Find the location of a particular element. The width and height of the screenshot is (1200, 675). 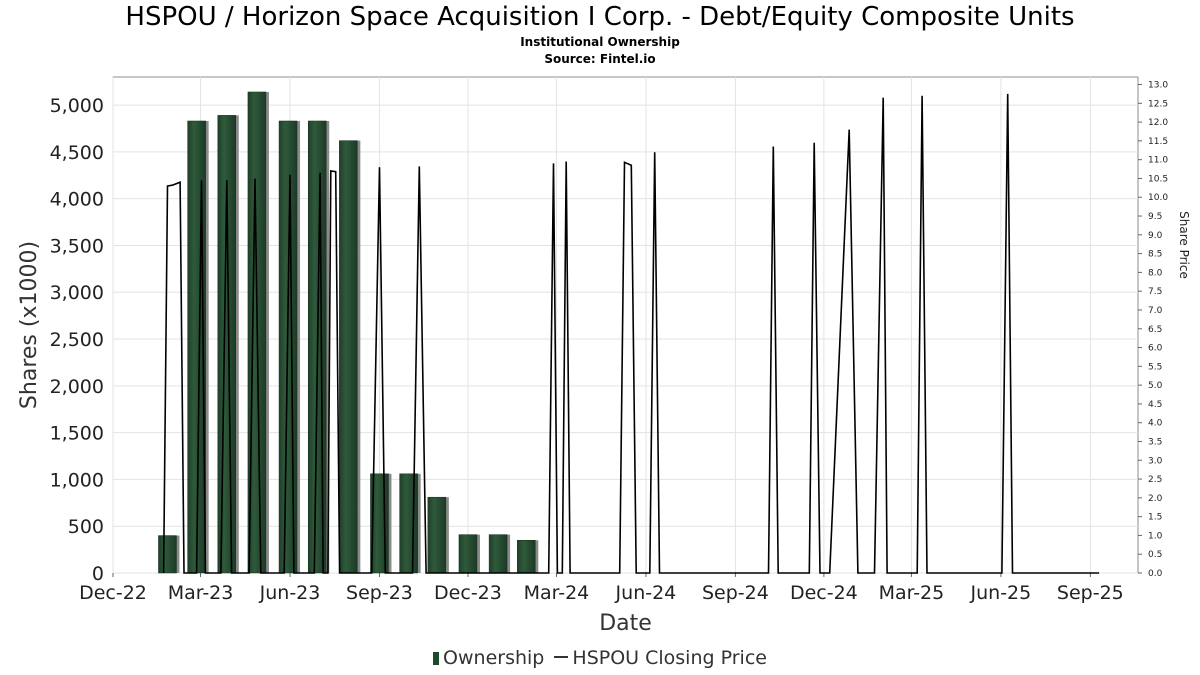

x-tick-label: Jun-23 is located at coordinates (290, 593).